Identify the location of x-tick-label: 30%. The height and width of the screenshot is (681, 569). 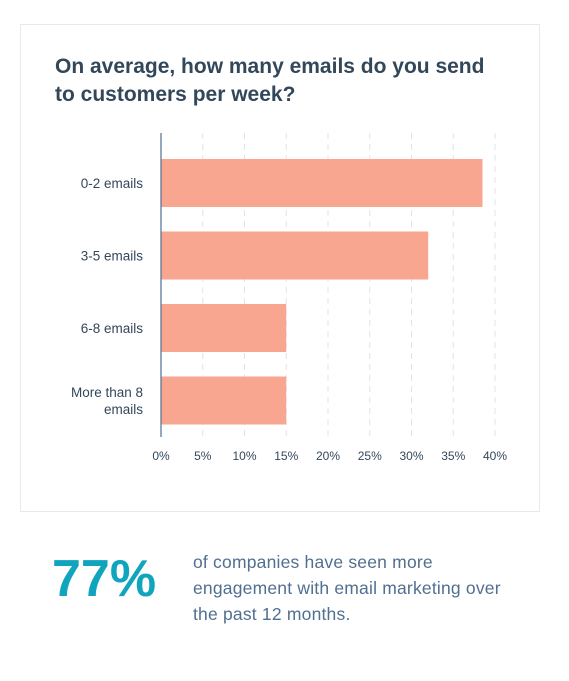
(411, 456).